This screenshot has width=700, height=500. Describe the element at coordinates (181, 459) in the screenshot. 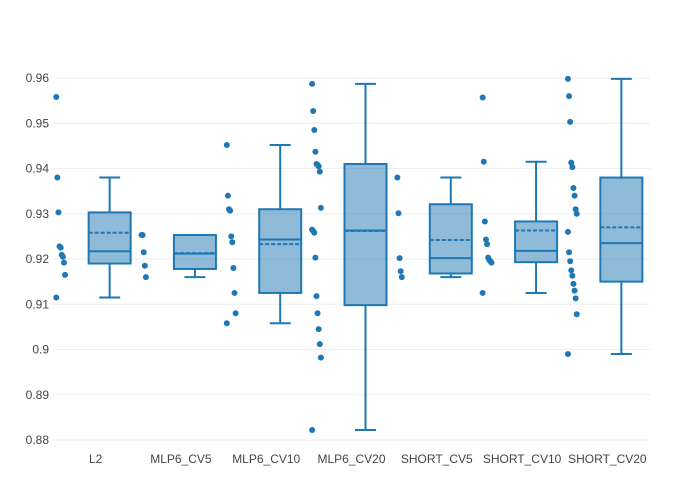

I see `x-tick-label: MLP6_CV5` at that location.